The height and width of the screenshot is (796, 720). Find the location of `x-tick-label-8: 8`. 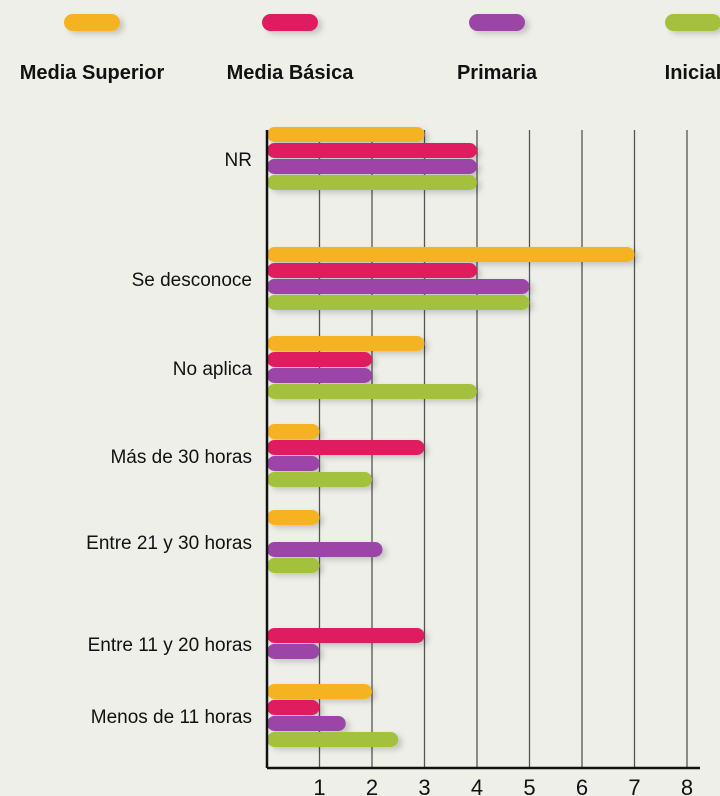

x-tick-label-8: 8 is located at coordinates (687, 785).